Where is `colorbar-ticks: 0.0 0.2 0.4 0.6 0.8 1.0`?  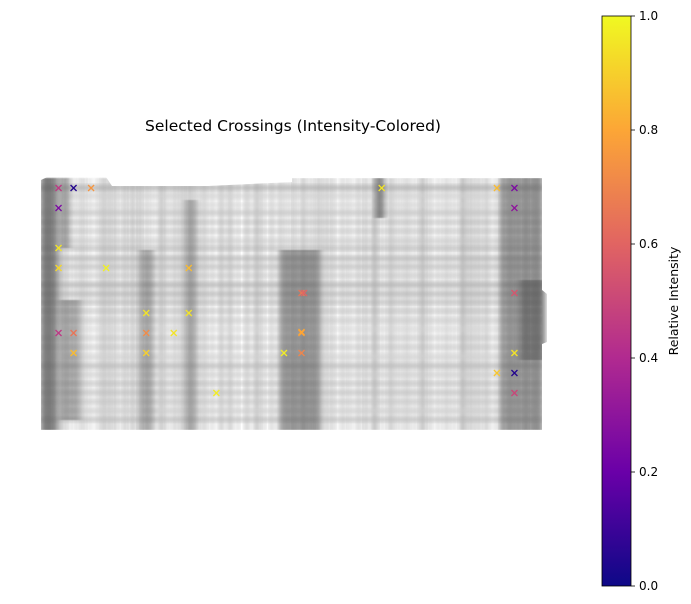
colorbar-ticks: 0.0 0.2 0.4 0.6 0.8 1.0 is located at coordinates (644, 301).